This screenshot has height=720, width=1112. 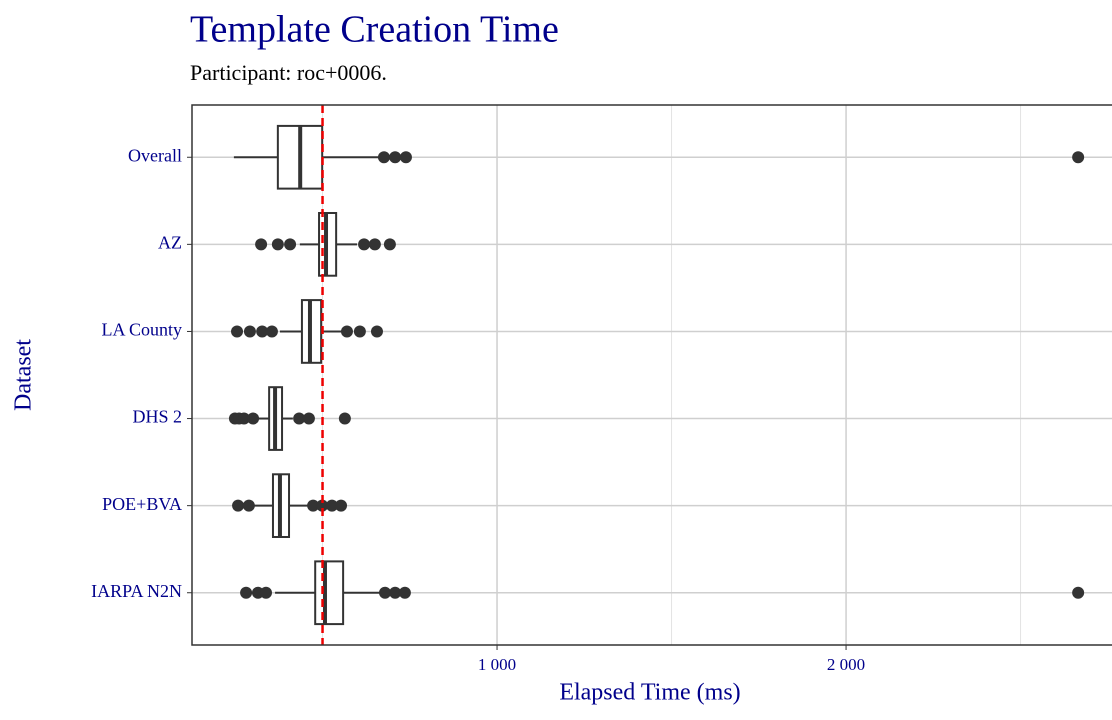 What do you see at coordinates (141, 330) in the screenshot?
I see `y-tick-label: LA County` at bounding box center [141, 330].